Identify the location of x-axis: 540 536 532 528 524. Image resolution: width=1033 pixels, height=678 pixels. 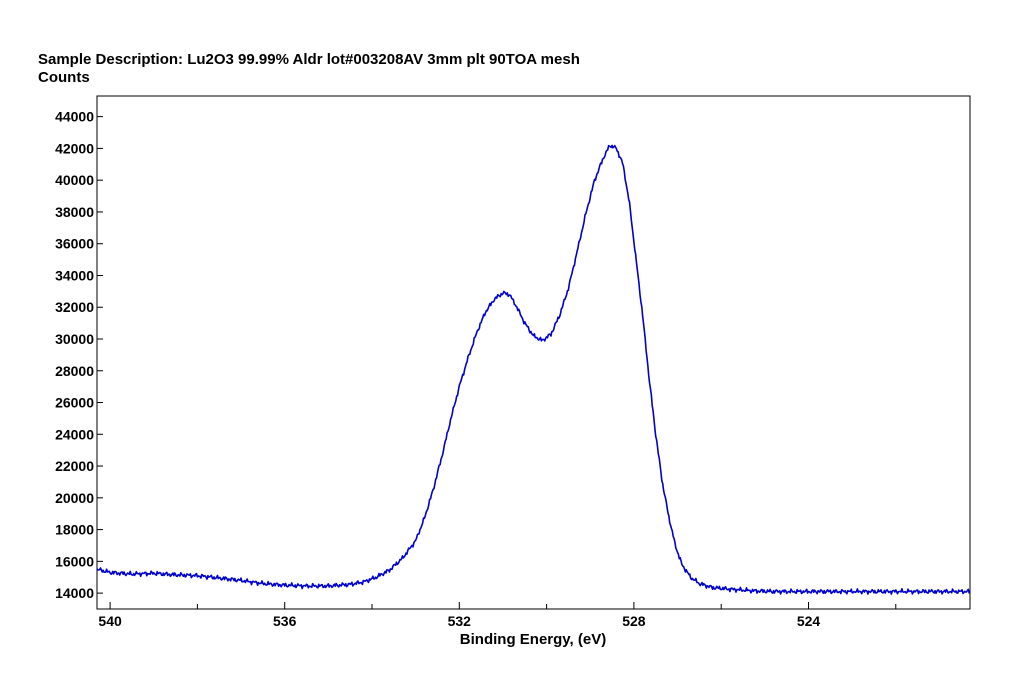
(497, 615).